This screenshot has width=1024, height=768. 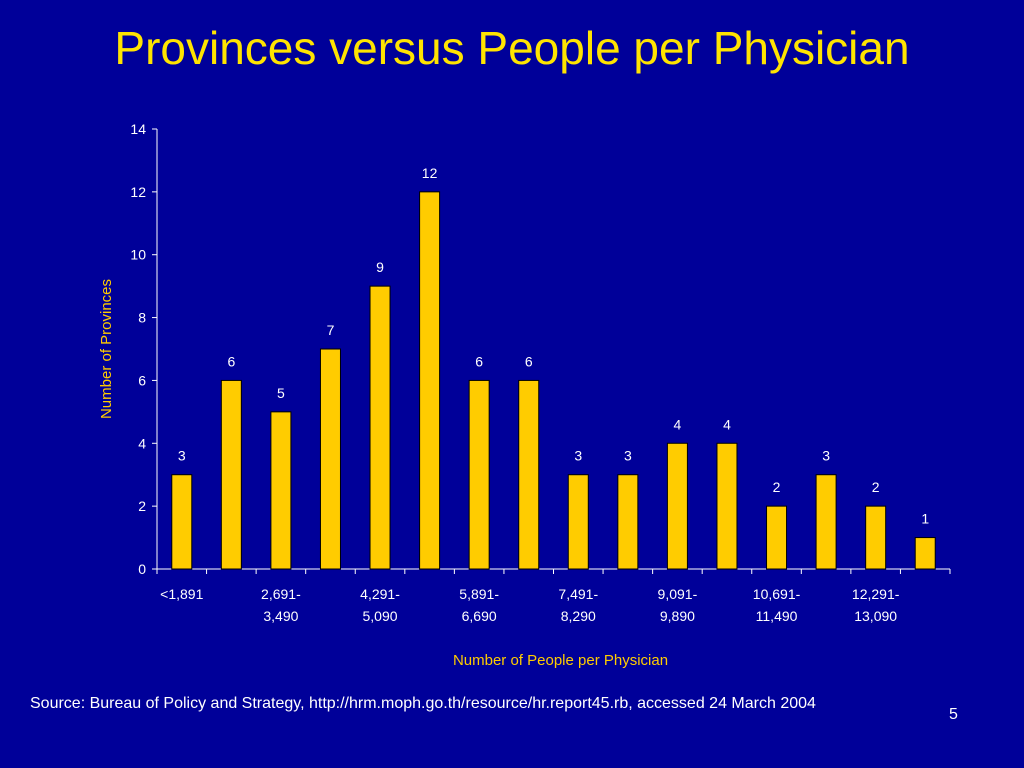 What do you see at coordinates (953, 714) in the screenshot?
I see `slide-number: 5` at bounding box center [953, 714].